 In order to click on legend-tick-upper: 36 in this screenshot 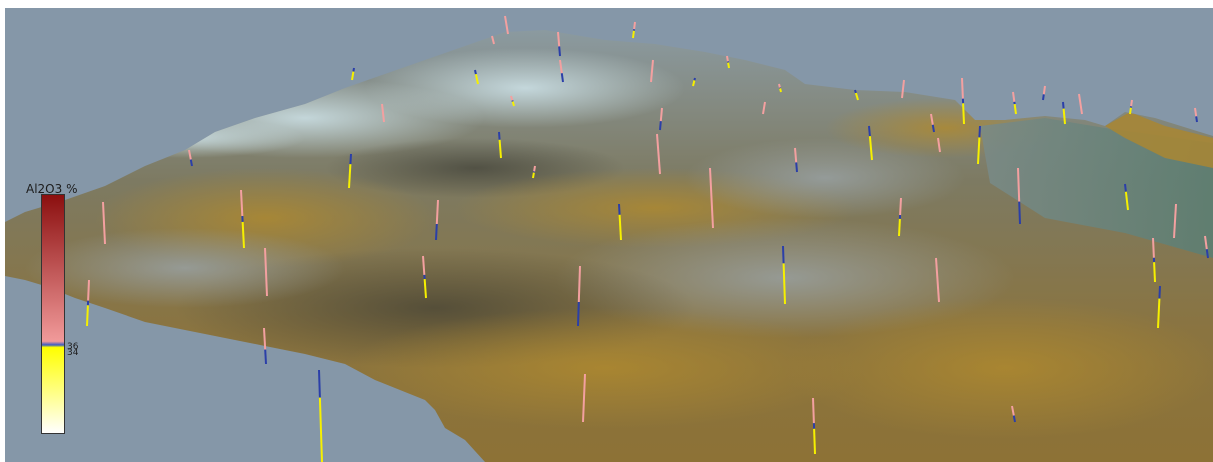, I will do `click(73, 347)`.